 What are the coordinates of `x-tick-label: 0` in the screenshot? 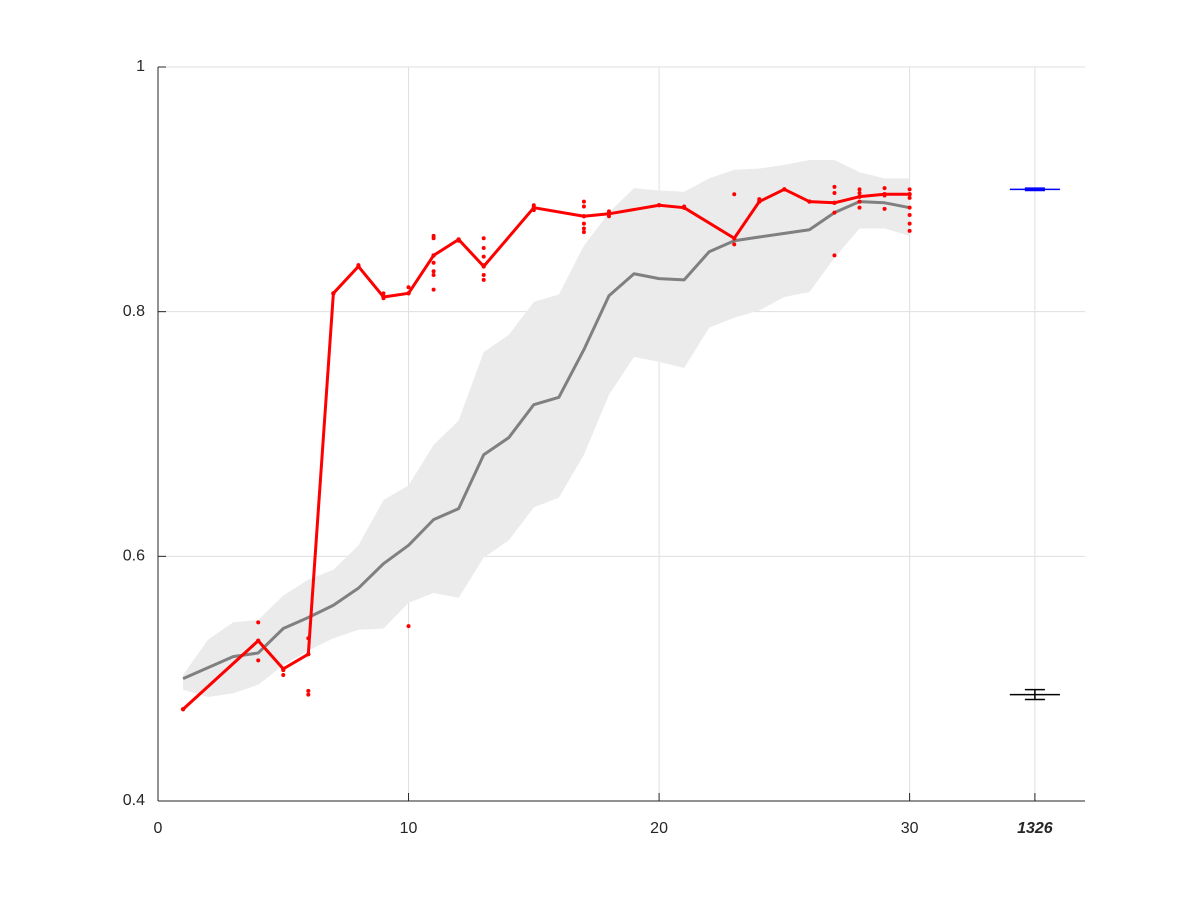 It's located at (158, 828).